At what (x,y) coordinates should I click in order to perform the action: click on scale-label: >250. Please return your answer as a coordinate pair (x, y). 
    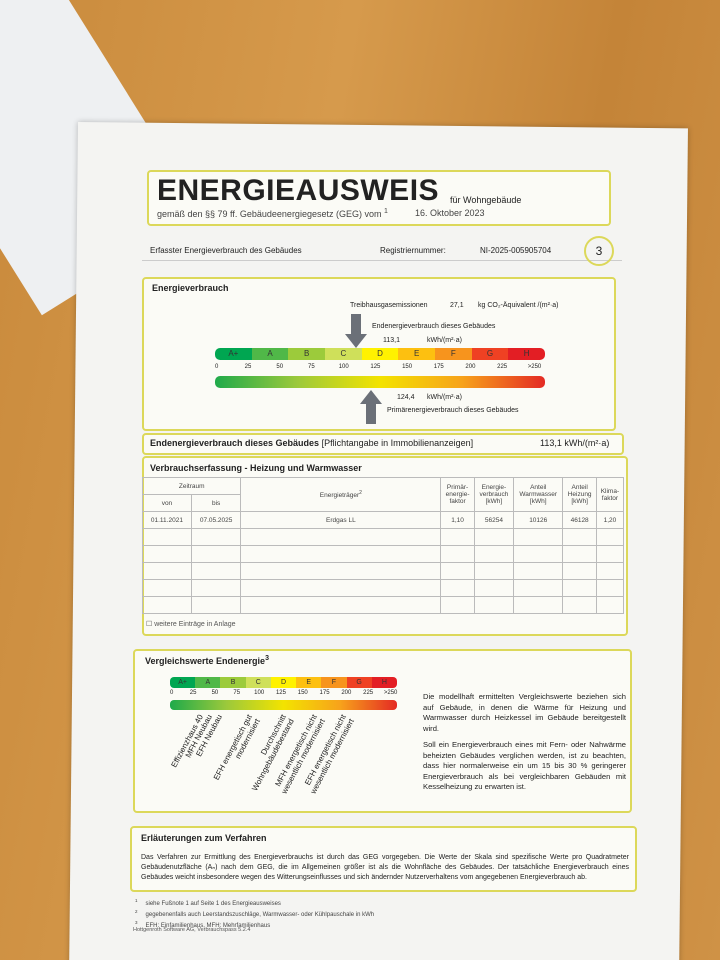
    Looking at the image, I should click on (390, 693).